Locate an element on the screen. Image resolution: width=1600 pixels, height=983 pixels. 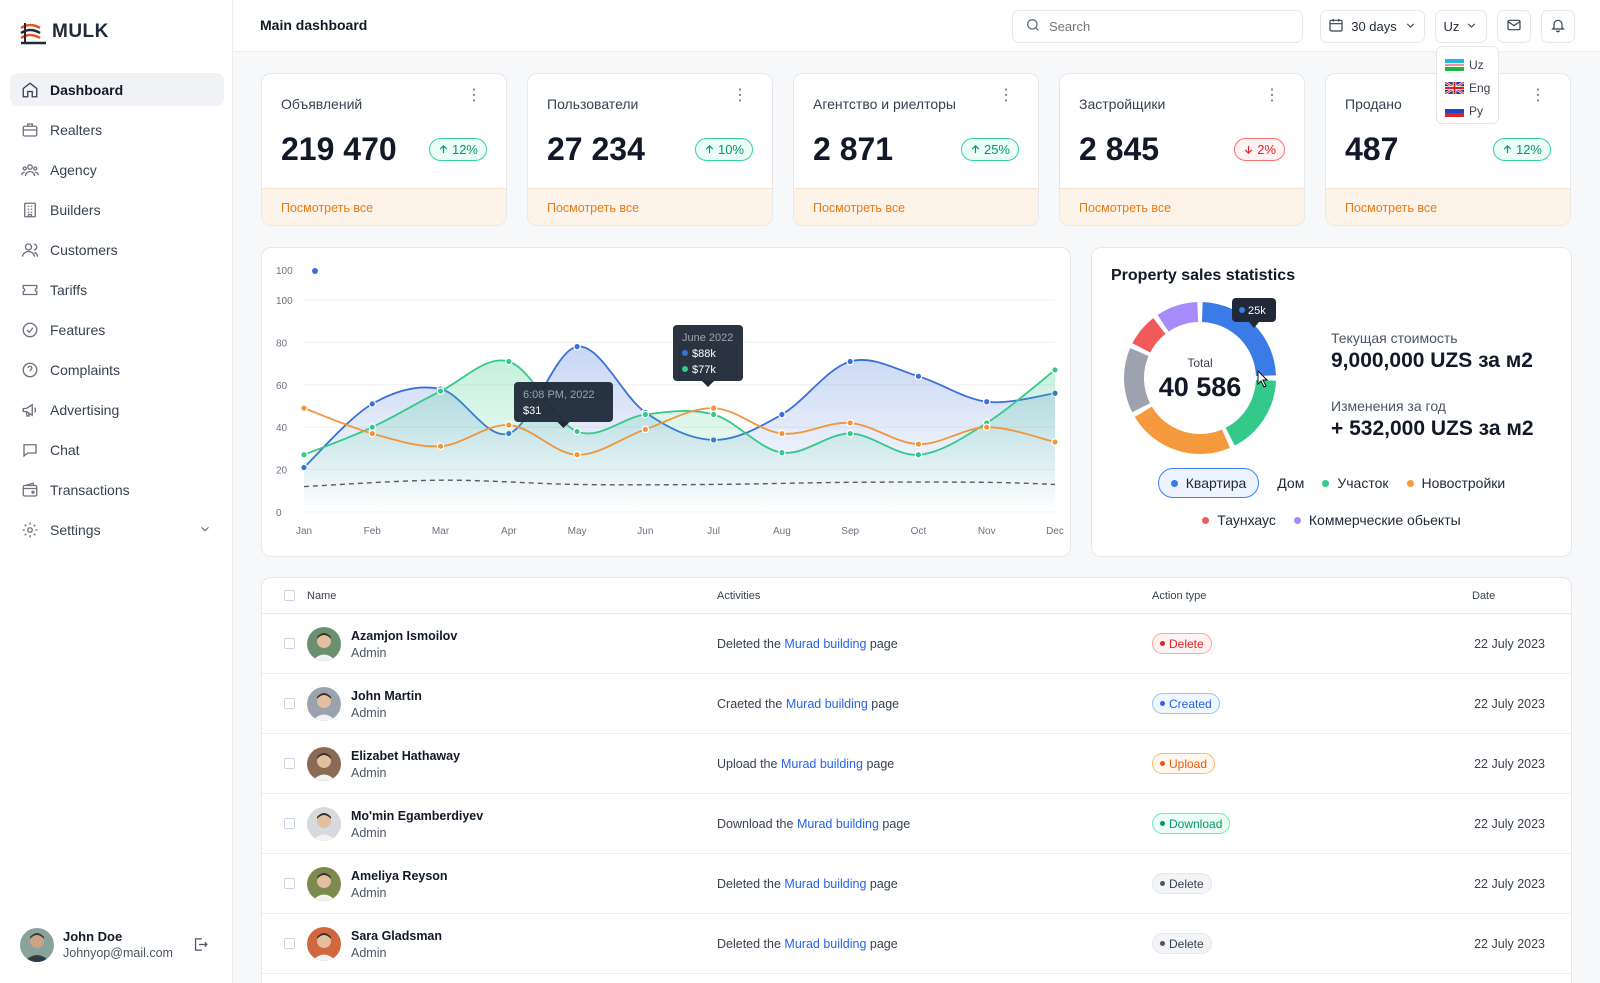
messages-button is located at coordinates (1514, 26).